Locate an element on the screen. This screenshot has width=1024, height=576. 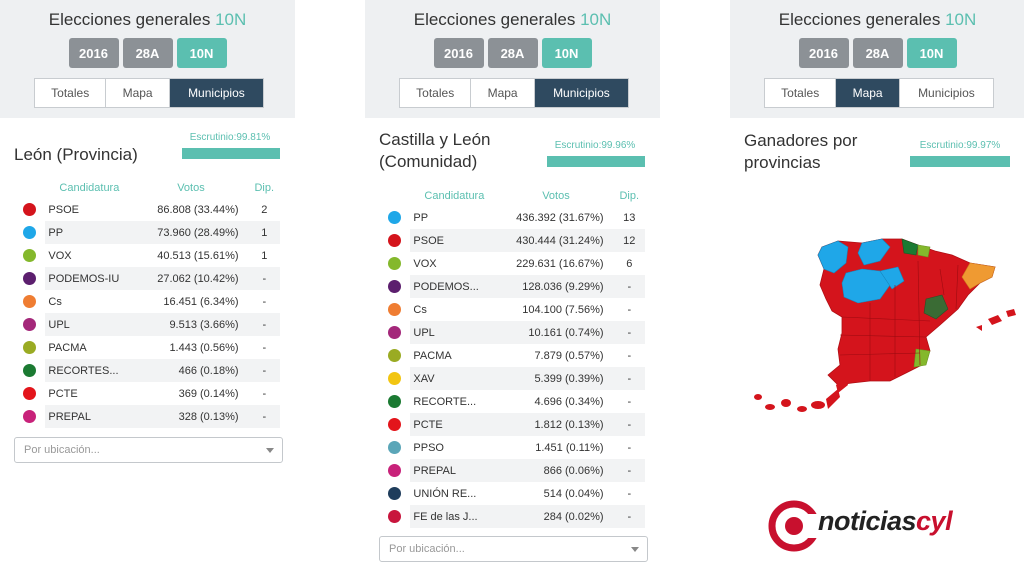
logo-text-accent: cyl is located at coordinates (934, 521).